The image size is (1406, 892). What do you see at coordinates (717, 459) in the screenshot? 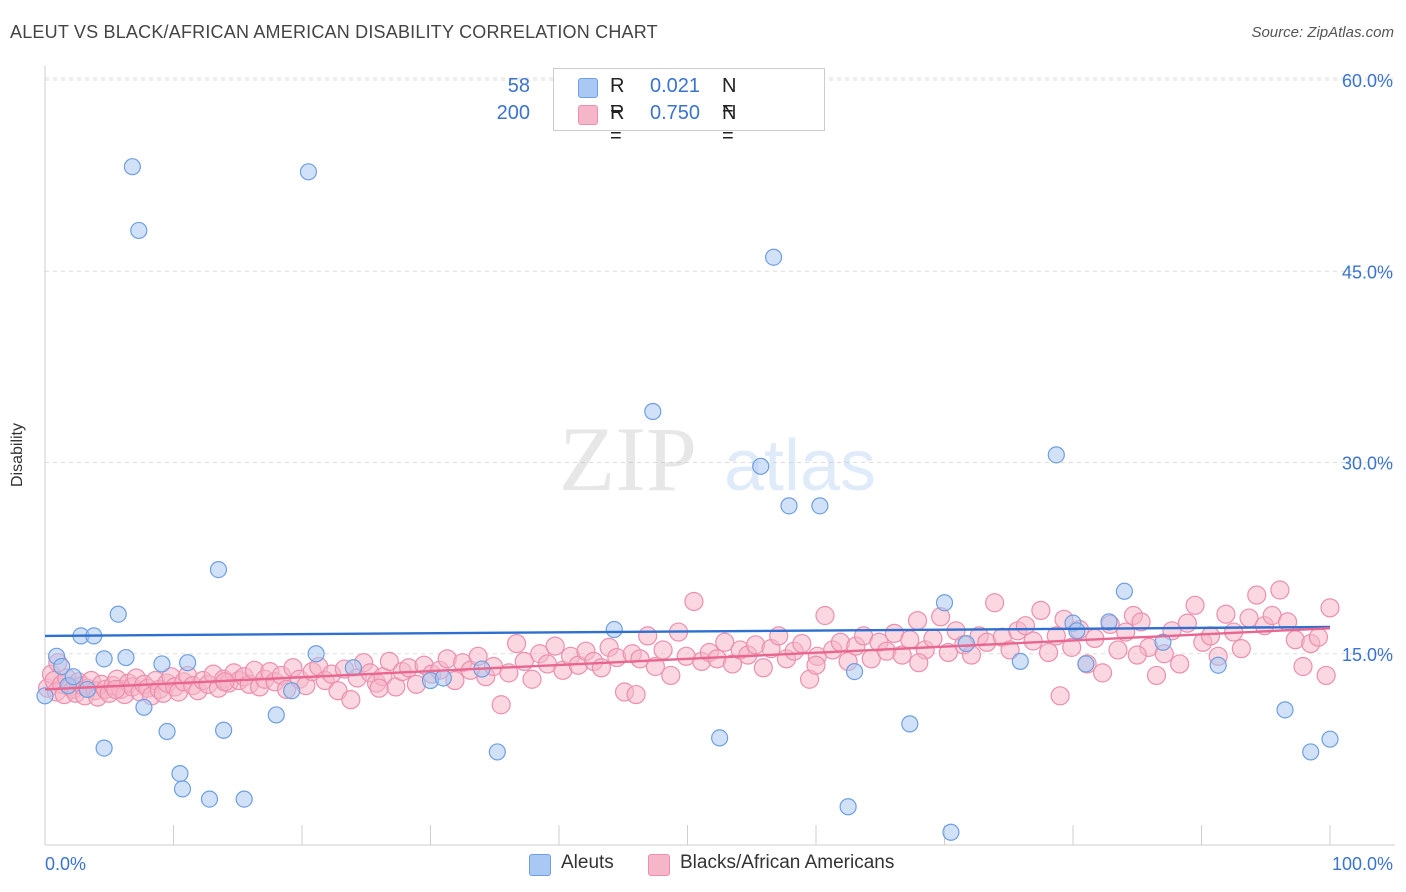
I see `watermark: ZIP atlas` at bounding box center [717, 459].